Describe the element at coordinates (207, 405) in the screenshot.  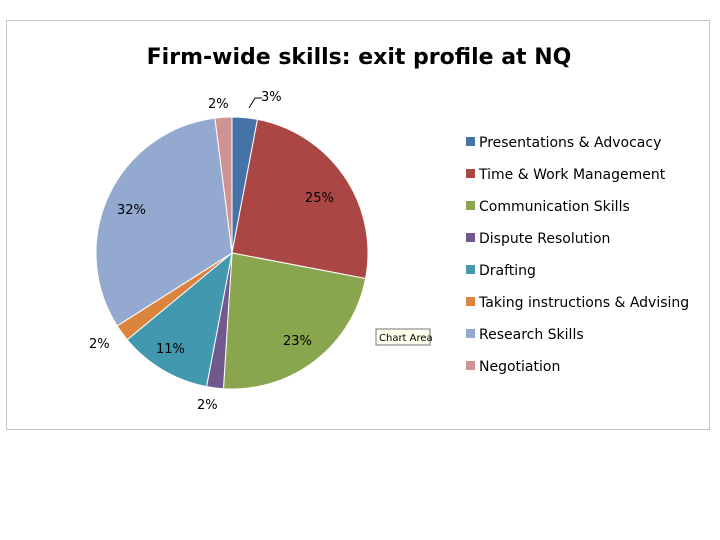
I see `data-label-dispute-resolution: 2%` at that location.